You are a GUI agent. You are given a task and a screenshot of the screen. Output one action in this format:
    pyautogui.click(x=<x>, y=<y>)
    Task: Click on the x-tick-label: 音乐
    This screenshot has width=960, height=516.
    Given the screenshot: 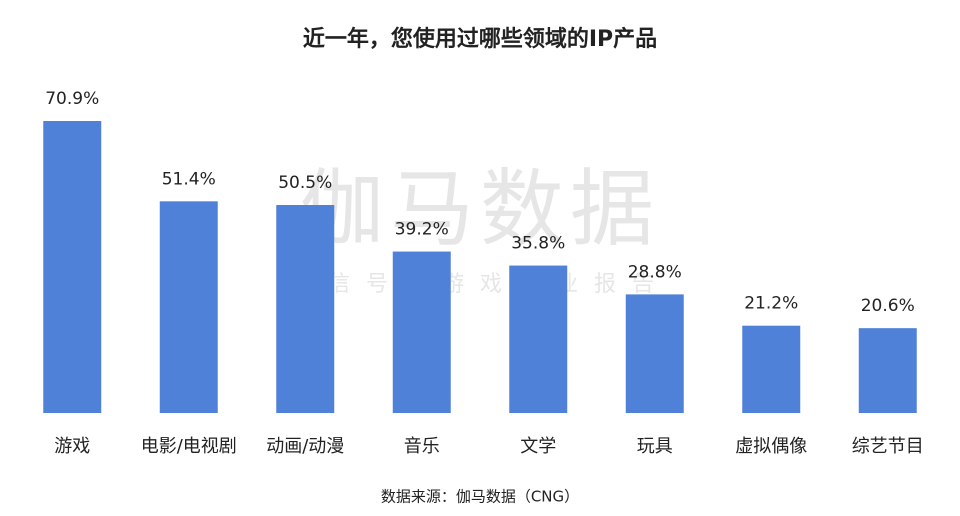 What is the action you would take?
    pyautogui.click(x=422, y=446)
    